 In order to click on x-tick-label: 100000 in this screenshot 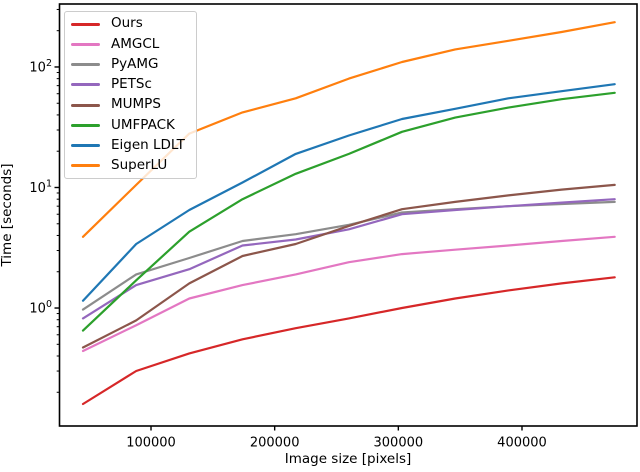, I will do `click(151, 443)`.